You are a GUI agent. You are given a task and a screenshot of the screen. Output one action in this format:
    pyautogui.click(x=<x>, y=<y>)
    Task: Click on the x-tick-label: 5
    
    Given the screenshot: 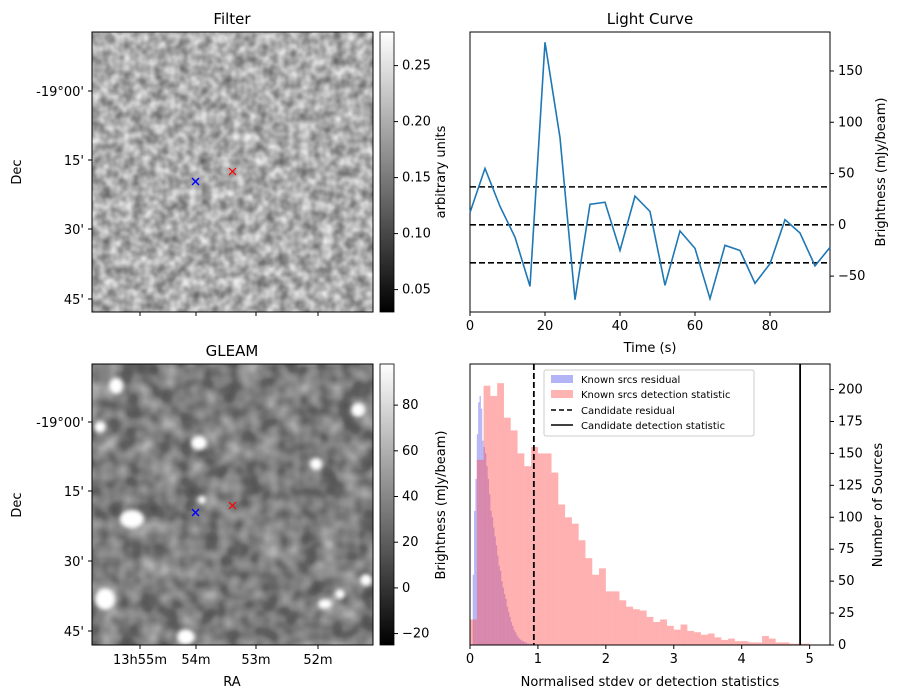 What is the action you would take?
    pyautogui.click(x=809, y=659)
    